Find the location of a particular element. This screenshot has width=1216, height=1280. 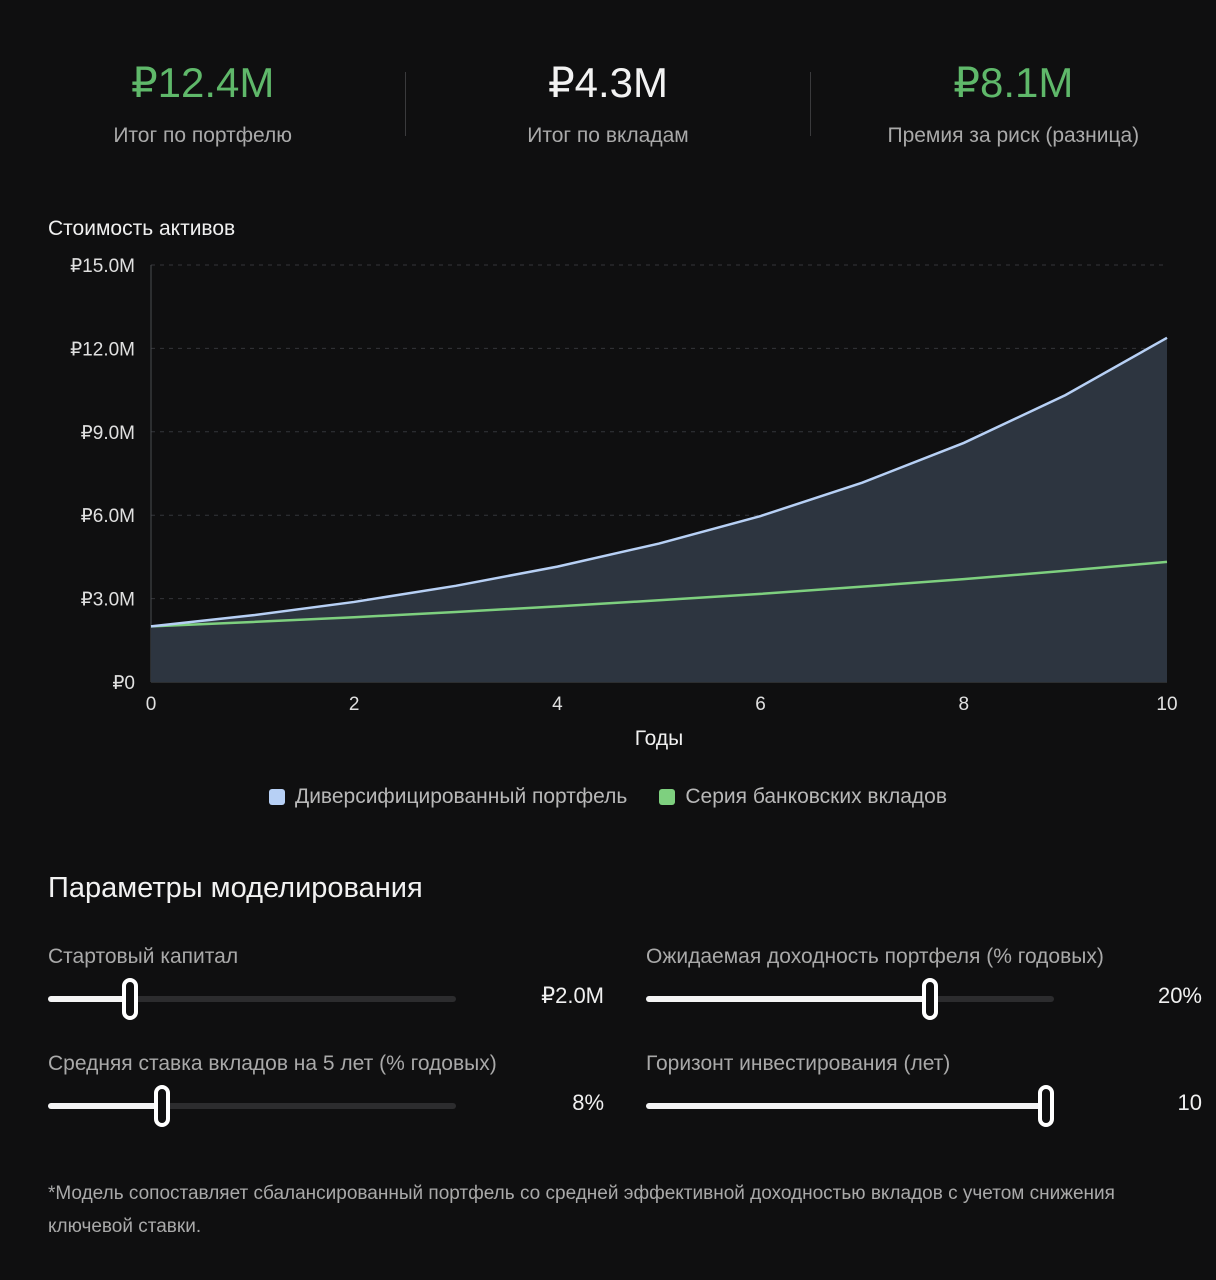

x-tick-label: 8 is located at coordinates (964, 704).